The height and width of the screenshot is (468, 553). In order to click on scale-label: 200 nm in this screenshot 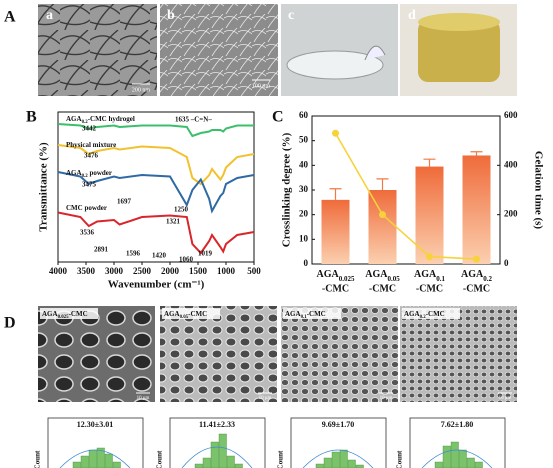, I will do `click(141, 90)`.